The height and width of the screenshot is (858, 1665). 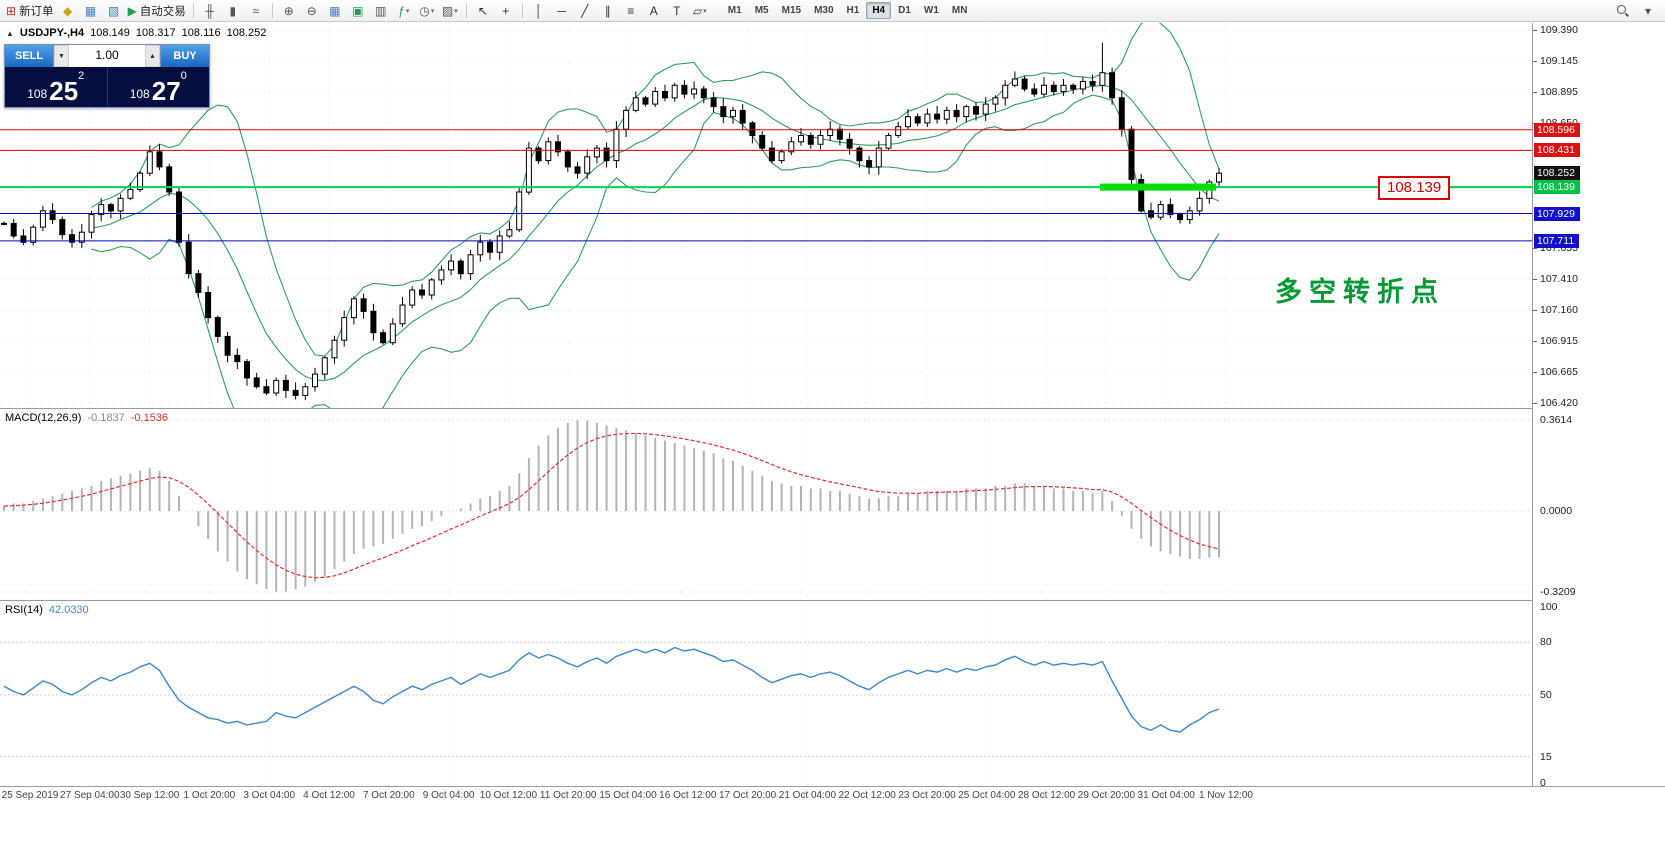 What do you see at coordinates (608, 11) in the screenshot?
I see `equidistant-channel-icon: ∥` at bounding box center [608, 11].